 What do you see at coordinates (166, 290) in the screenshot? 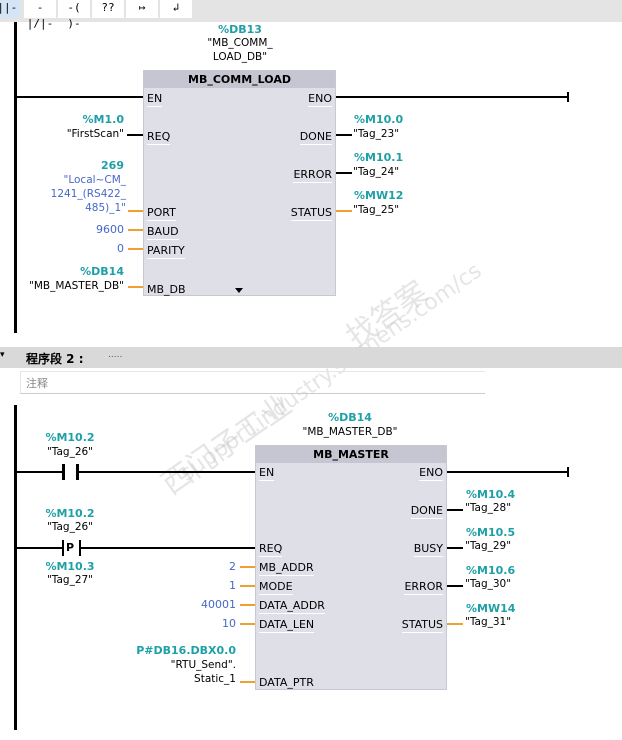
I see `pin-mb-db: MB_DB` at bounding box center [166, 290].